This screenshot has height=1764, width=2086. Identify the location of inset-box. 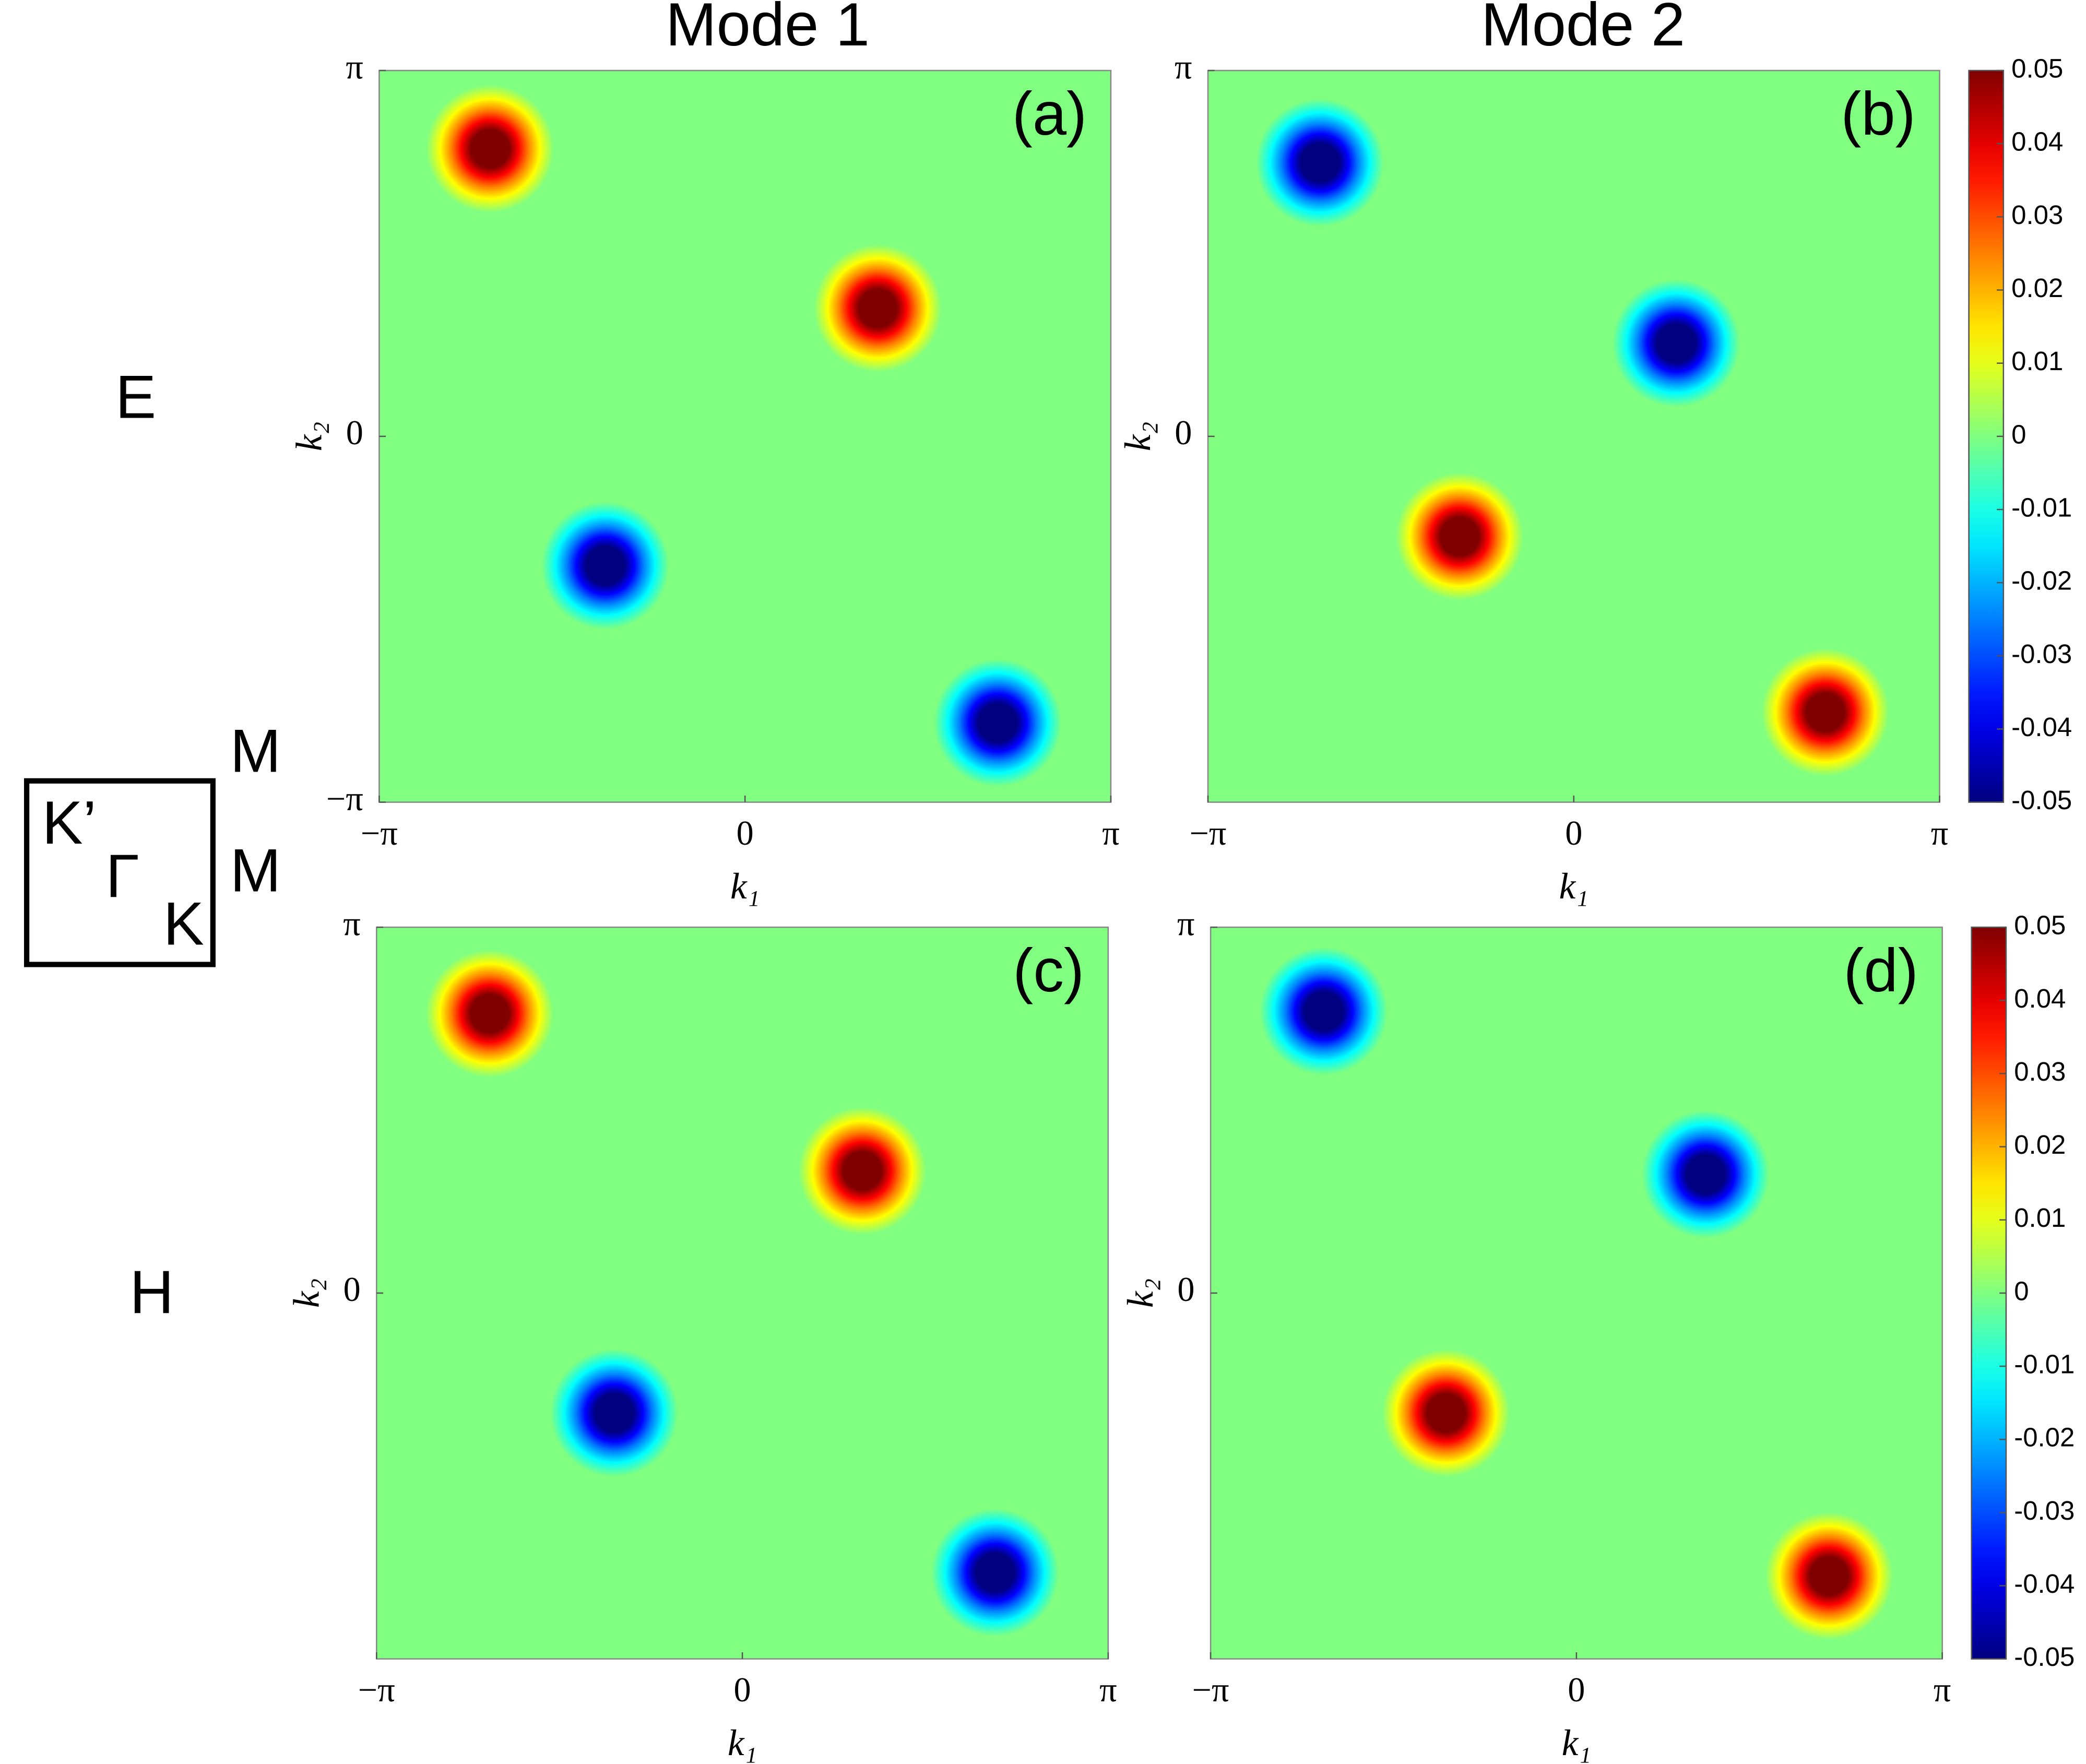
(120, 872).